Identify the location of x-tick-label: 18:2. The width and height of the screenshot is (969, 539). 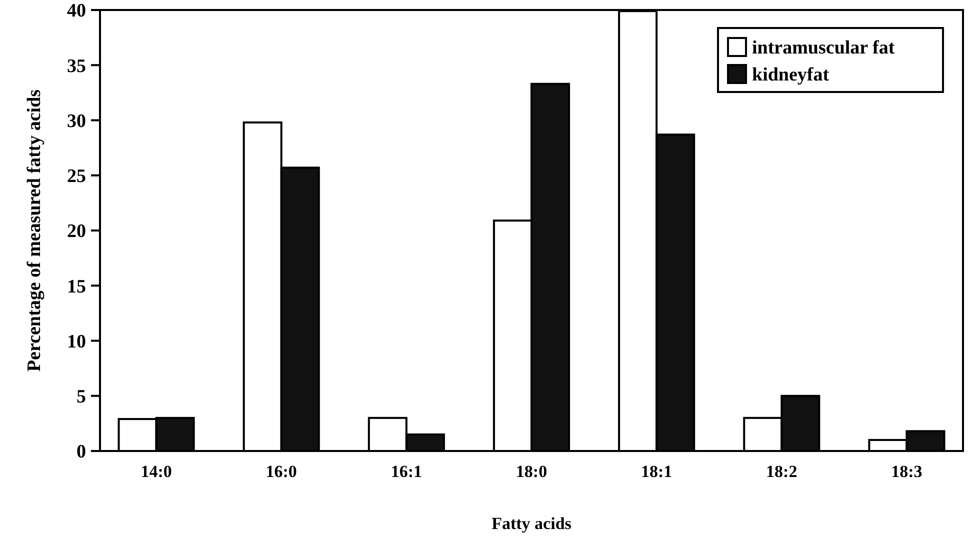
(782, 471).